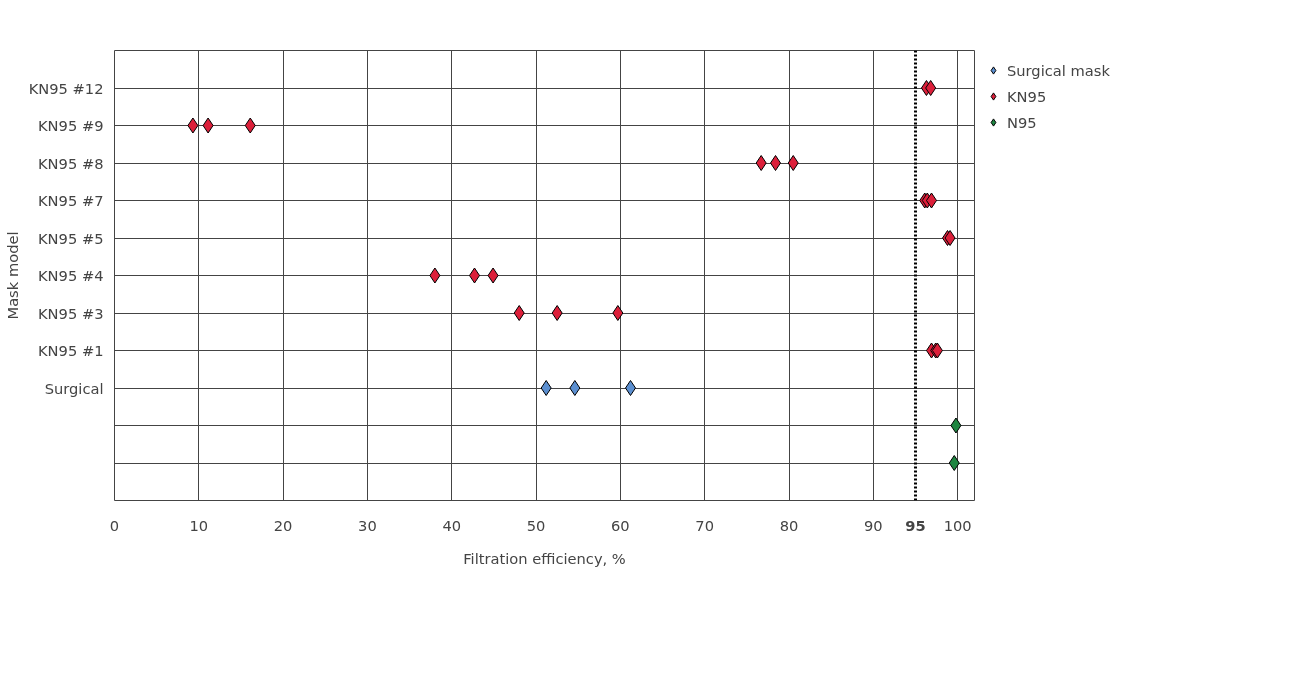  What do you see at coordinates (74, 388) in the screenshot?
I see `y-tick-label: Surgical` at bounding box center [74, 388].